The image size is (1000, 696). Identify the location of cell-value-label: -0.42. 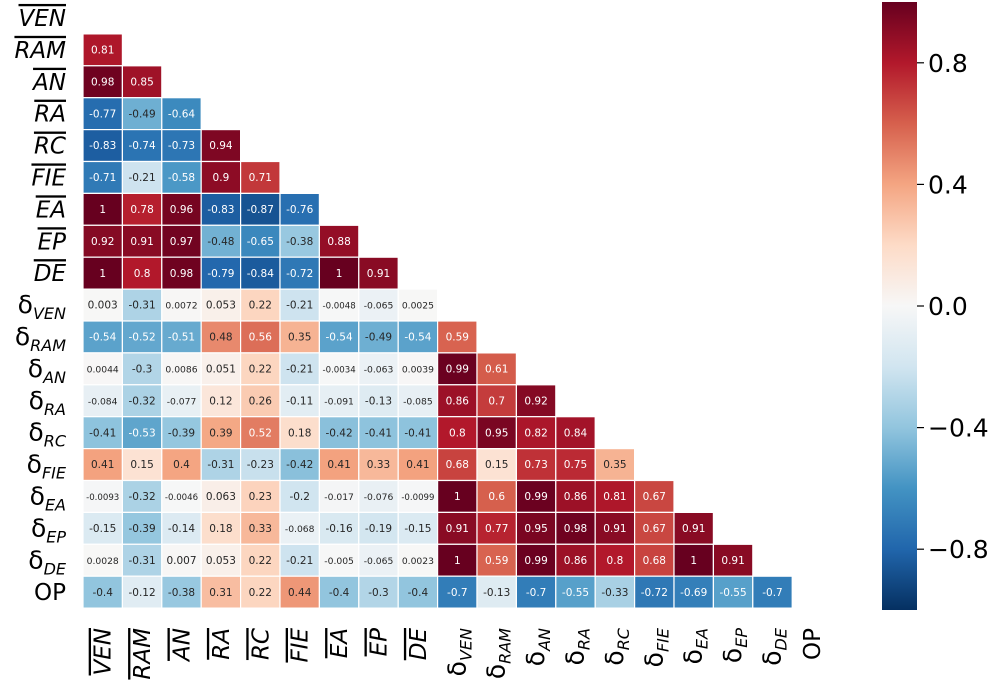
(339, 433).